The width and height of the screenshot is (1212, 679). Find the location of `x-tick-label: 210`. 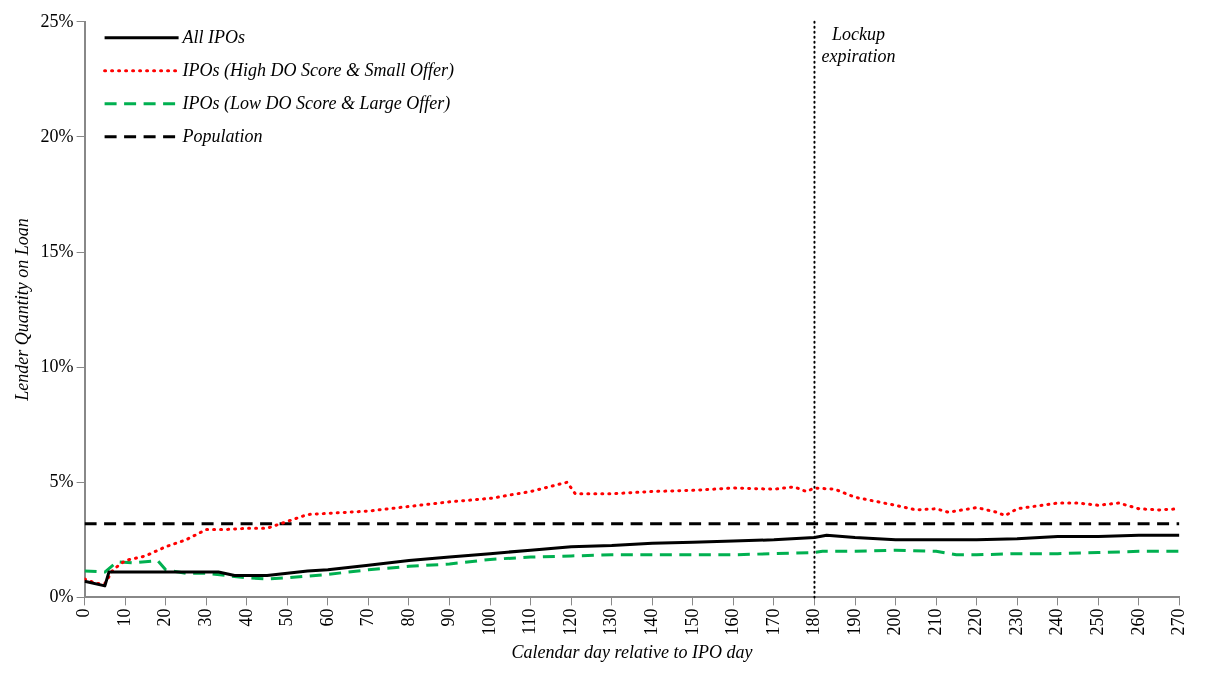

x-tick-label: 210 is located at coordinates (934, 622).